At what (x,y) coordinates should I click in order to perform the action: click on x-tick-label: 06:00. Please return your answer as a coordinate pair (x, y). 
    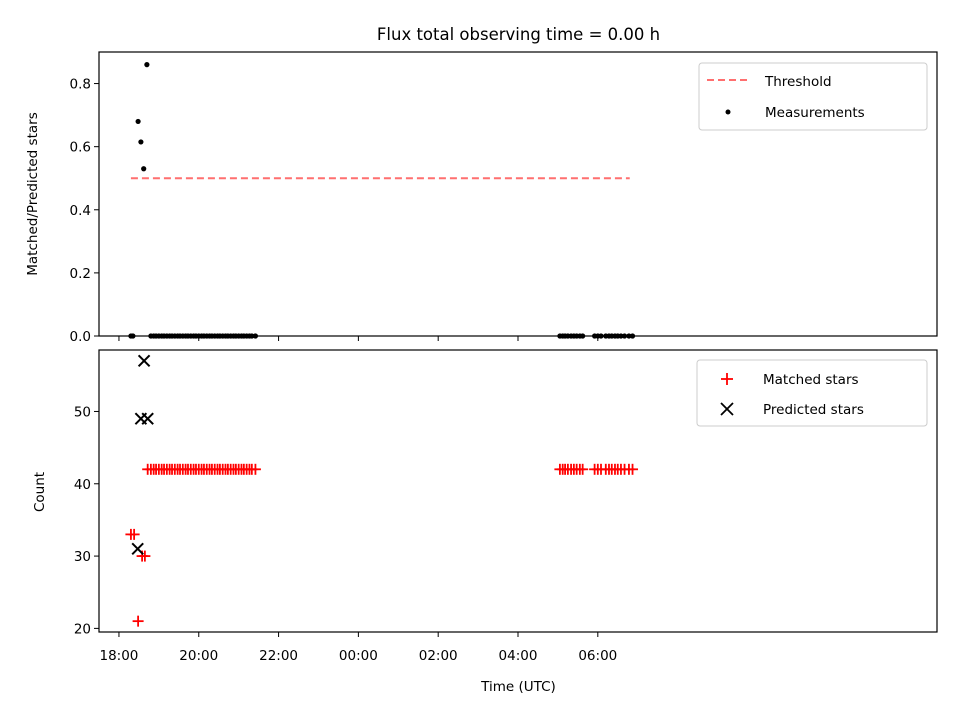
    Looking at the image, I should click on (597, 656).